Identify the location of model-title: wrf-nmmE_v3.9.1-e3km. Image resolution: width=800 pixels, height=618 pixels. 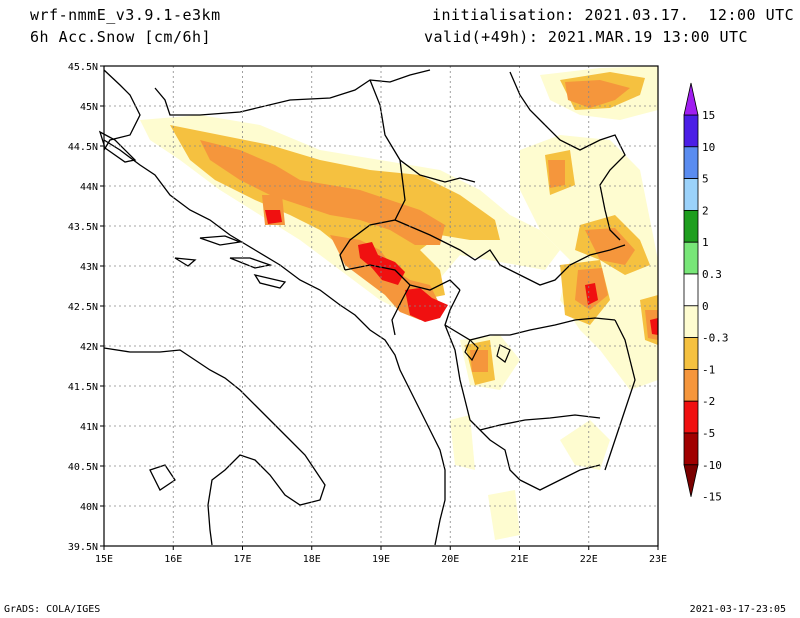
(125, 15).